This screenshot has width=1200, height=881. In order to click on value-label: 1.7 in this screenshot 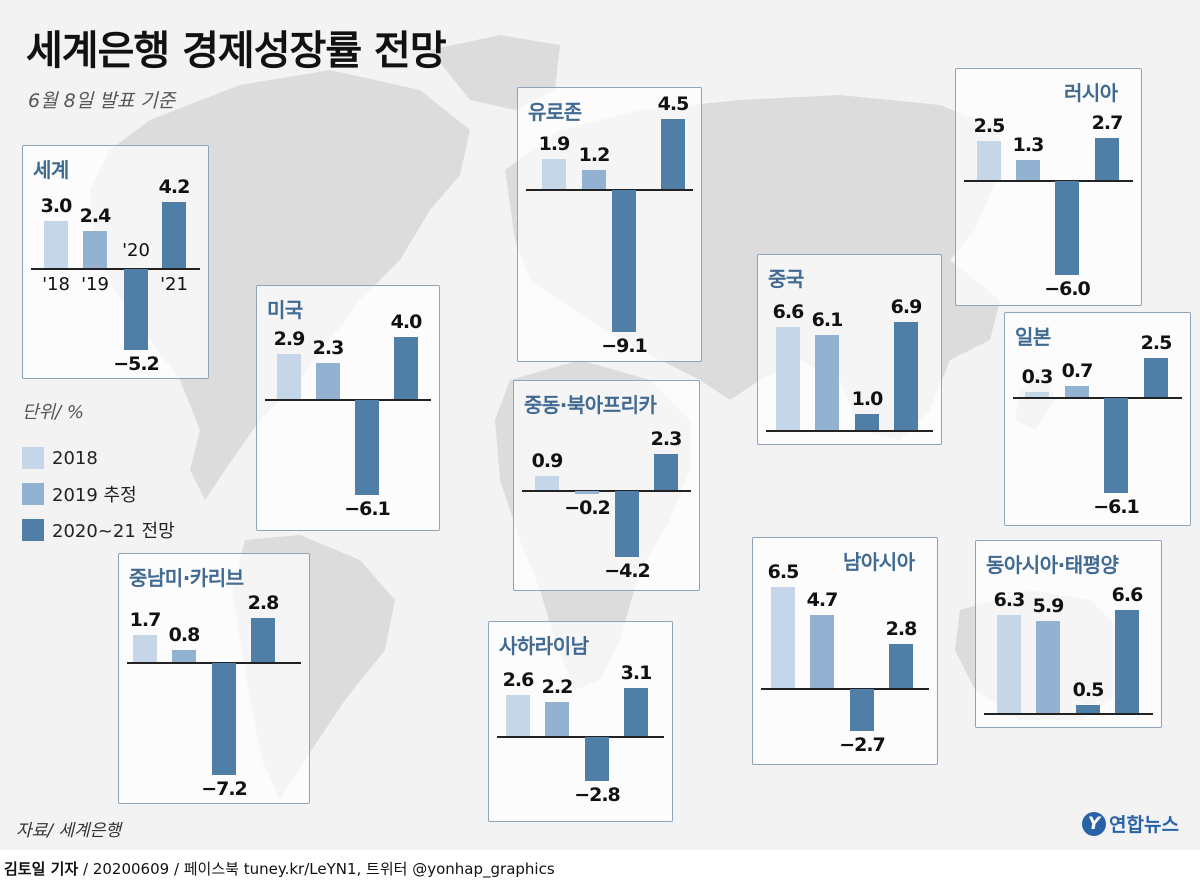, I will do `click(145, 620)`.